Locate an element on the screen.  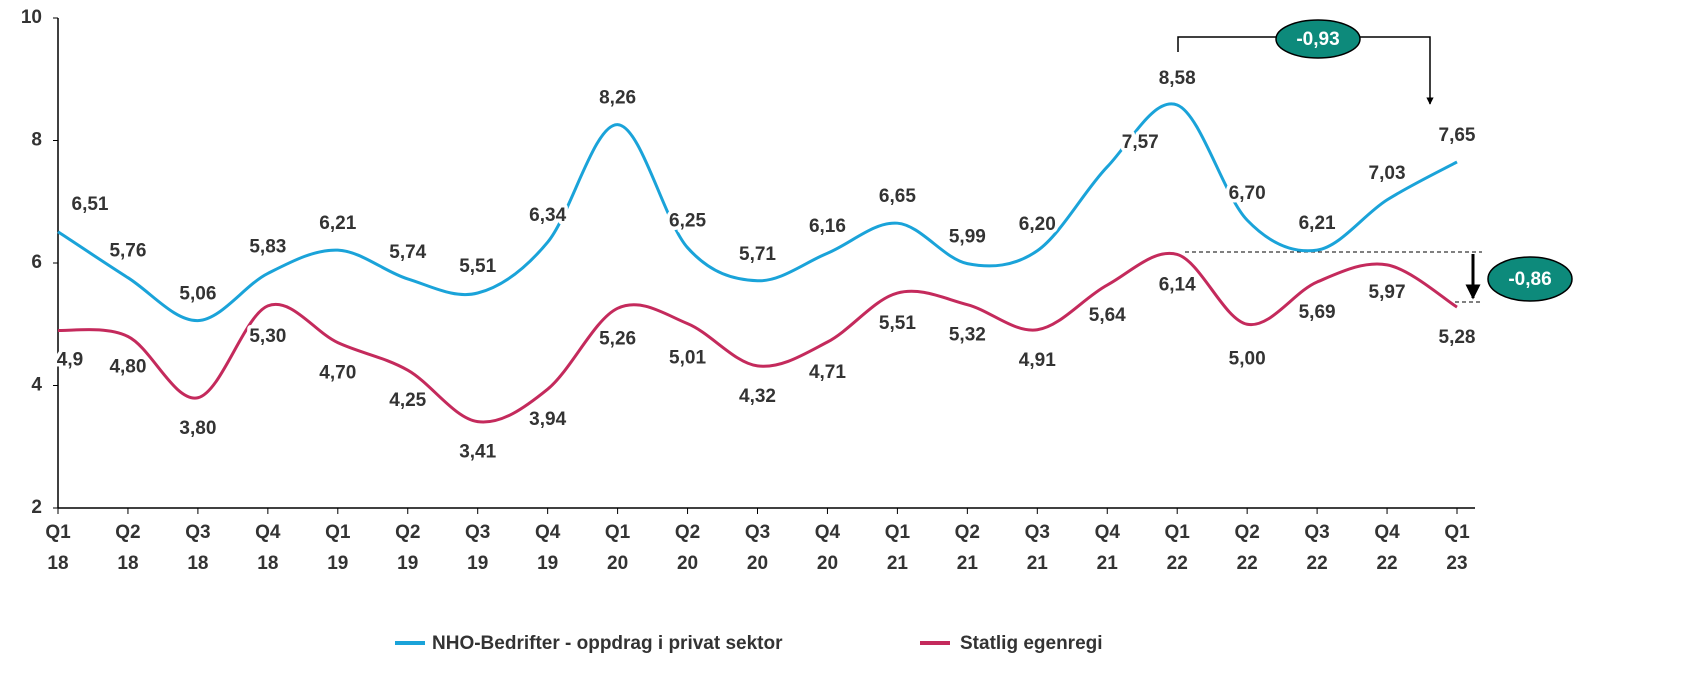
data-label: 6,65 is located at coordinates (897, 196).